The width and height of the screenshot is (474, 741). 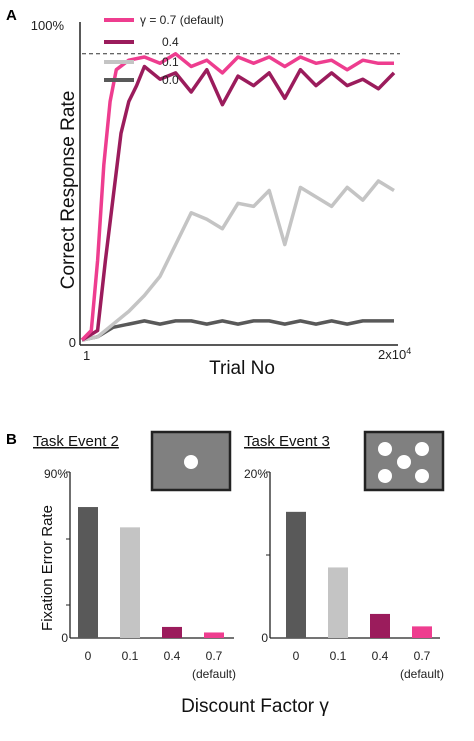 What do you see at coordinates (68, 190) in the screenshot?
I see `panel-a-y-axis-label: Correct Response Rate` at bounding box center [68, 190].